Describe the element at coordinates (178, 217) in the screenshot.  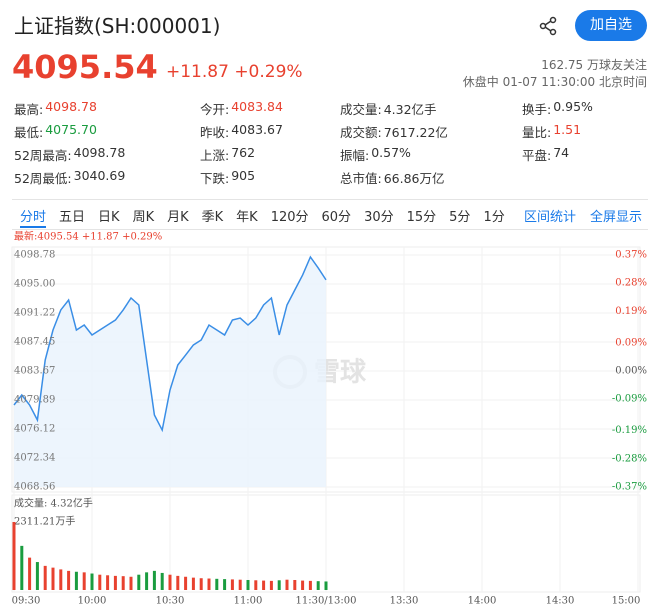
I see `tab: 月K` at that location.